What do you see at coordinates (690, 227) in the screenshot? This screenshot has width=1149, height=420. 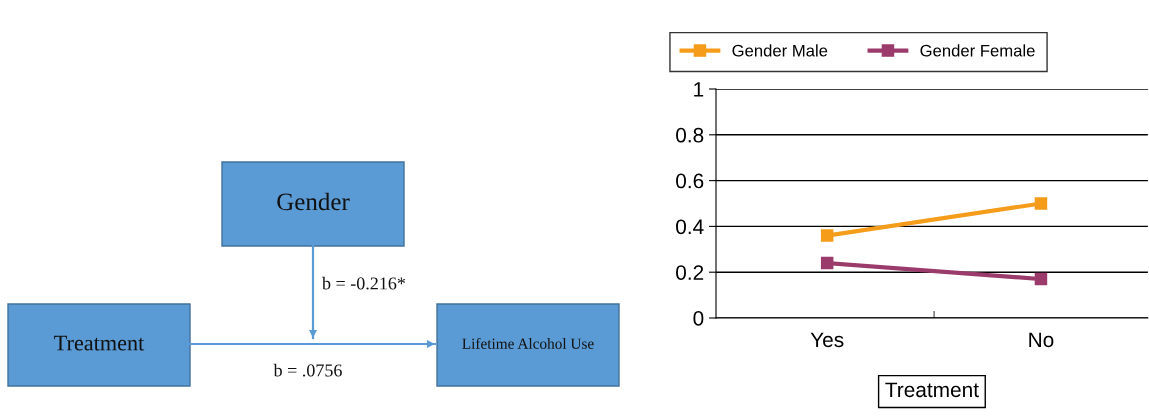 I see `y-tick-label: 0.4` at bounding box center [690, 227].